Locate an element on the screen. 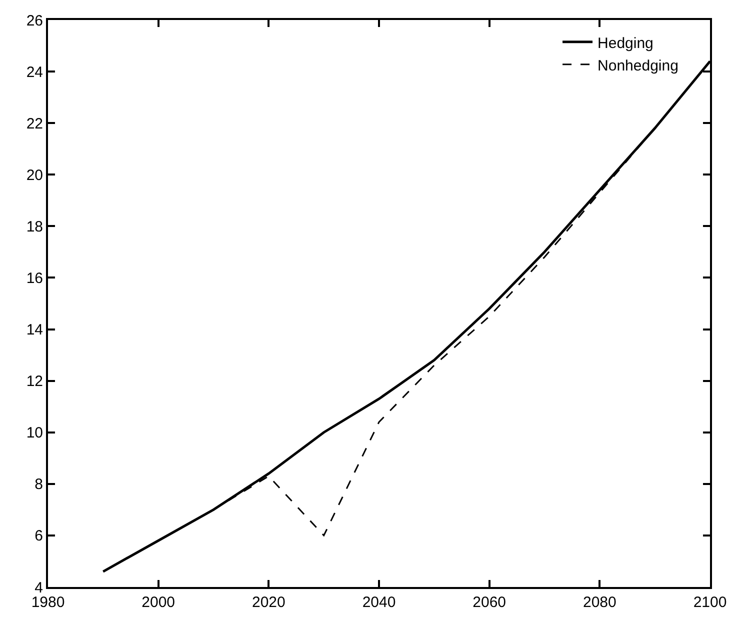  y-tick-label: 10 is located at coordinates (34, 433).